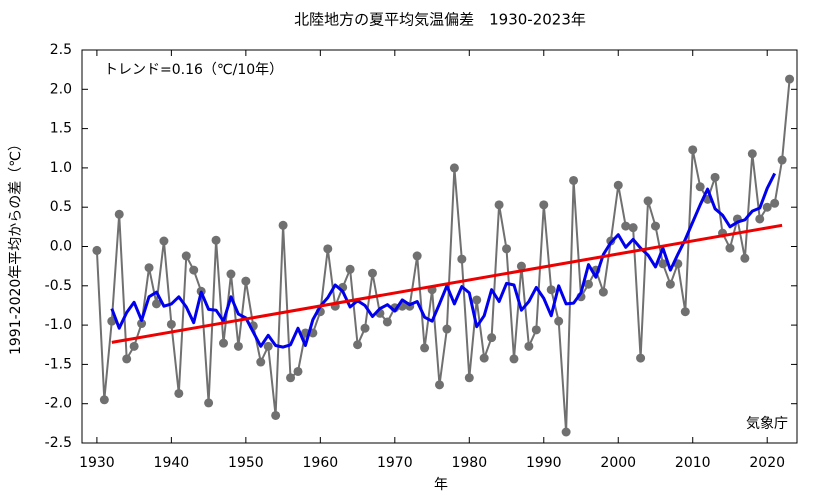  What do you see at coordinates (58, 325) in the screenshot?
I see `y-tick-label: -1.0` at bounding box center [58, 325].